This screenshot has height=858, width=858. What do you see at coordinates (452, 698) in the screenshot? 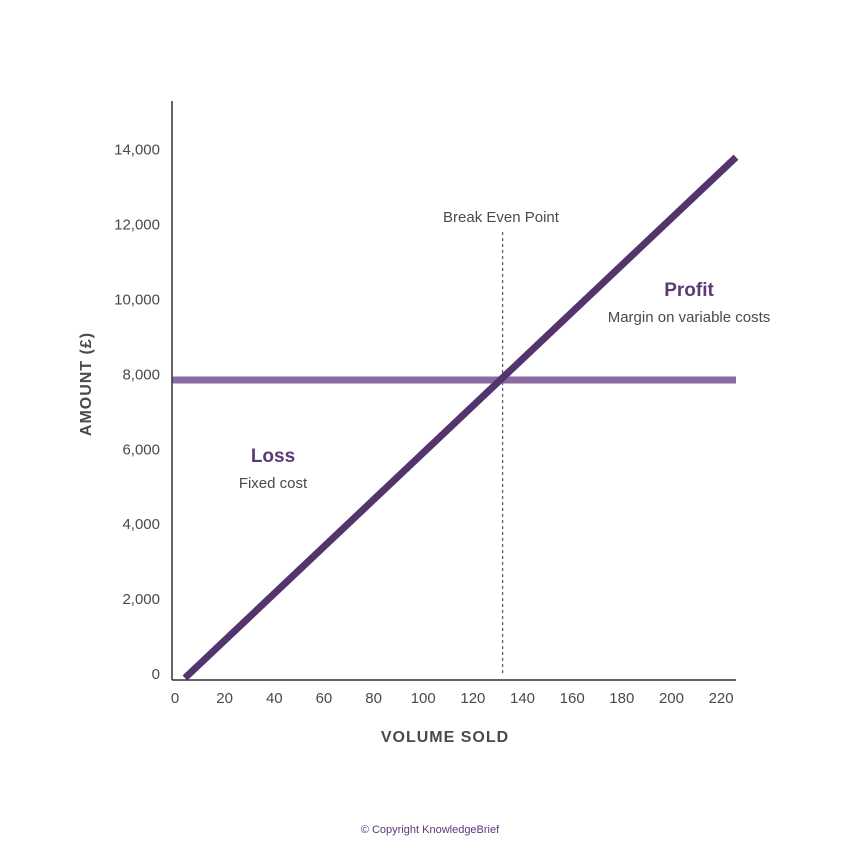
I see `x-axis-ticks: 0 20 40 60 80 100 120 140 160 180 200 220` at bounding box center [452, 698].